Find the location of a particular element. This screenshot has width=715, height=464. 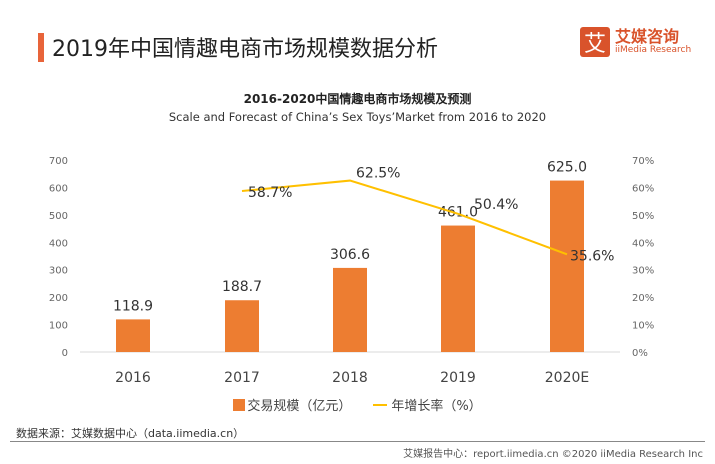

line-label: 58.7% is located at coordinates (270, 193).